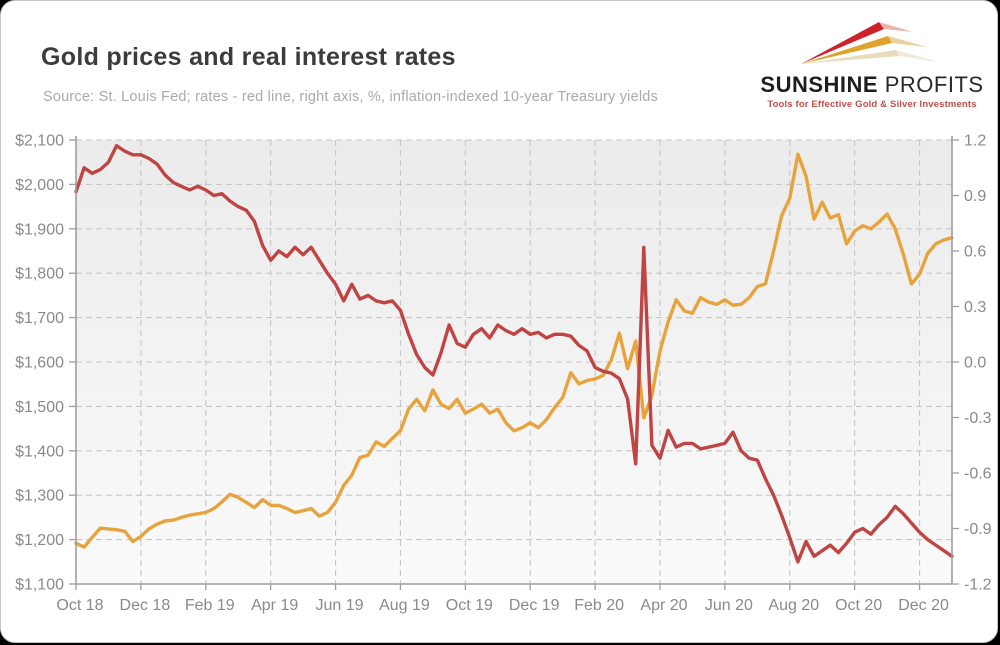 This screenshot has height=645, width=1000. I want to click on logo-name-sunshine: SUNSHINE, so click(819, 84).